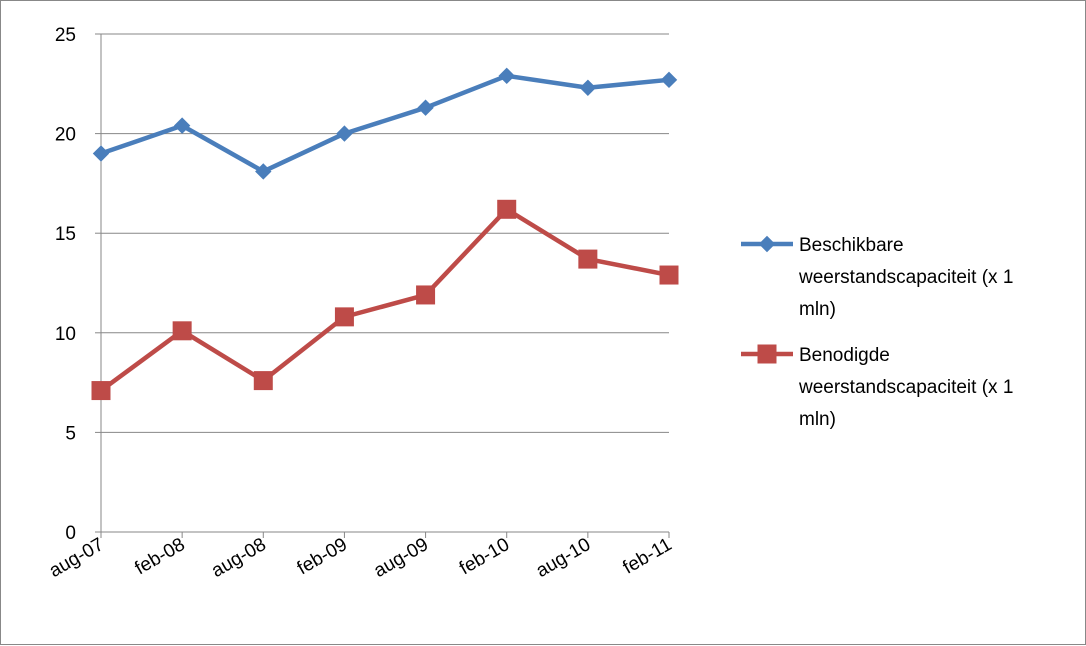 This screenshot has width=1086, height=646. Describe the element at coordinates (322, 556) in the screenshot. I see `x-tick-label: feb-09` at that location.